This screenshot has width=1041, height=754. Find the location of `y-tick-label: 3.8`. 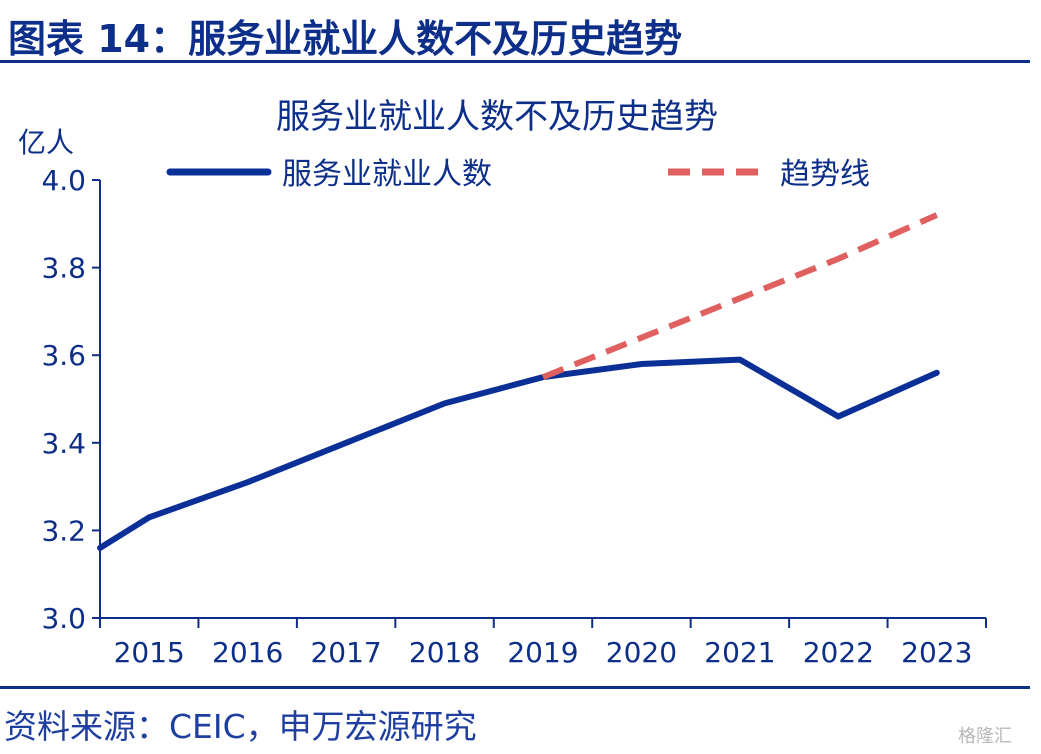

y-tick-label: 3.8 is located at coordinates (63, 268).